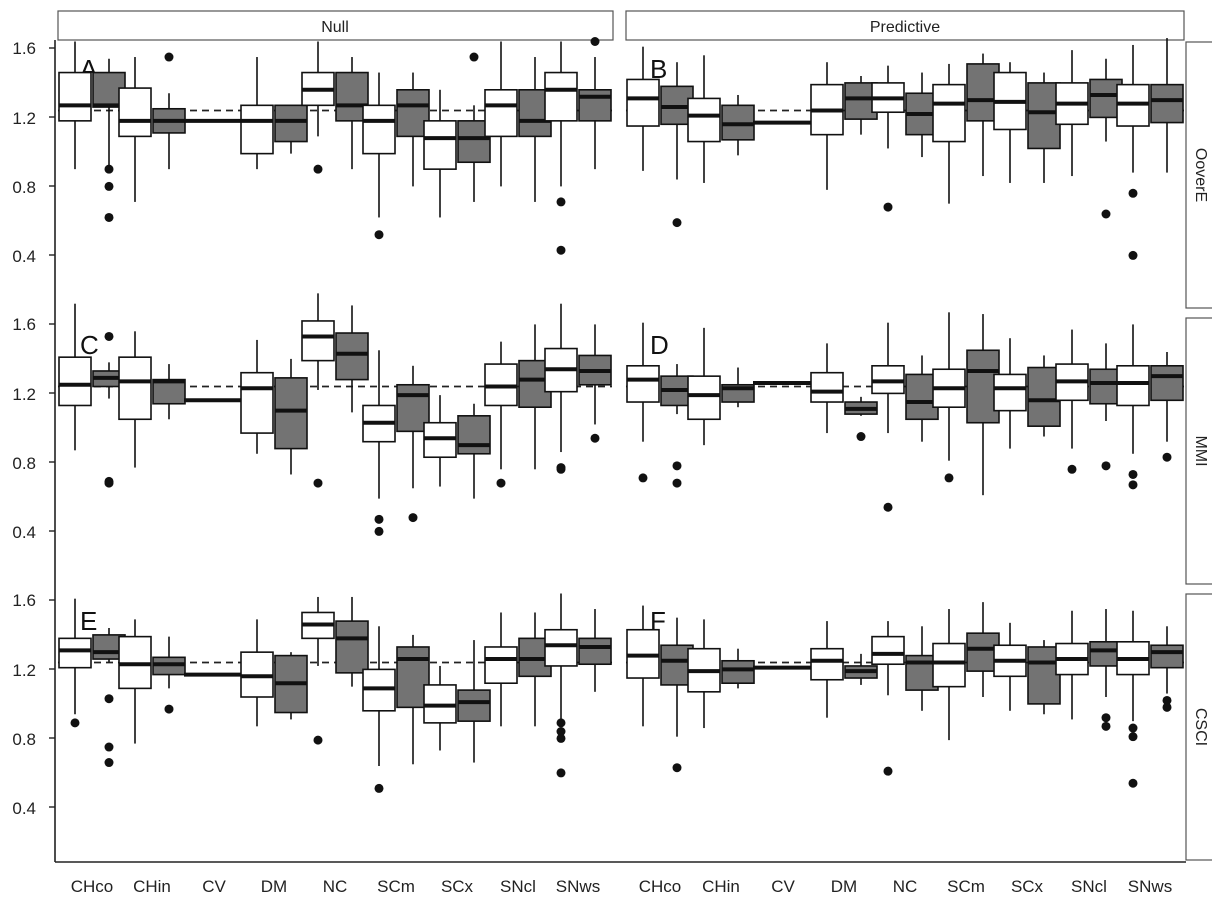 The width and height of the screenshot is (1212, 900). I want to click on panel-a, so click(335, 146).